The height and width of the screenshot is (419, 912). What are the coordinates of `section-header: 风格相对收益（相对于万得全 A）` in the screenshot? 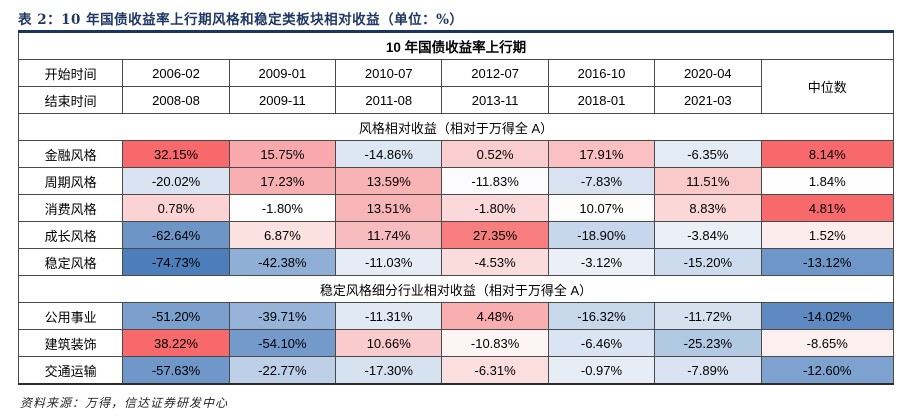 It's located at (456, 127).